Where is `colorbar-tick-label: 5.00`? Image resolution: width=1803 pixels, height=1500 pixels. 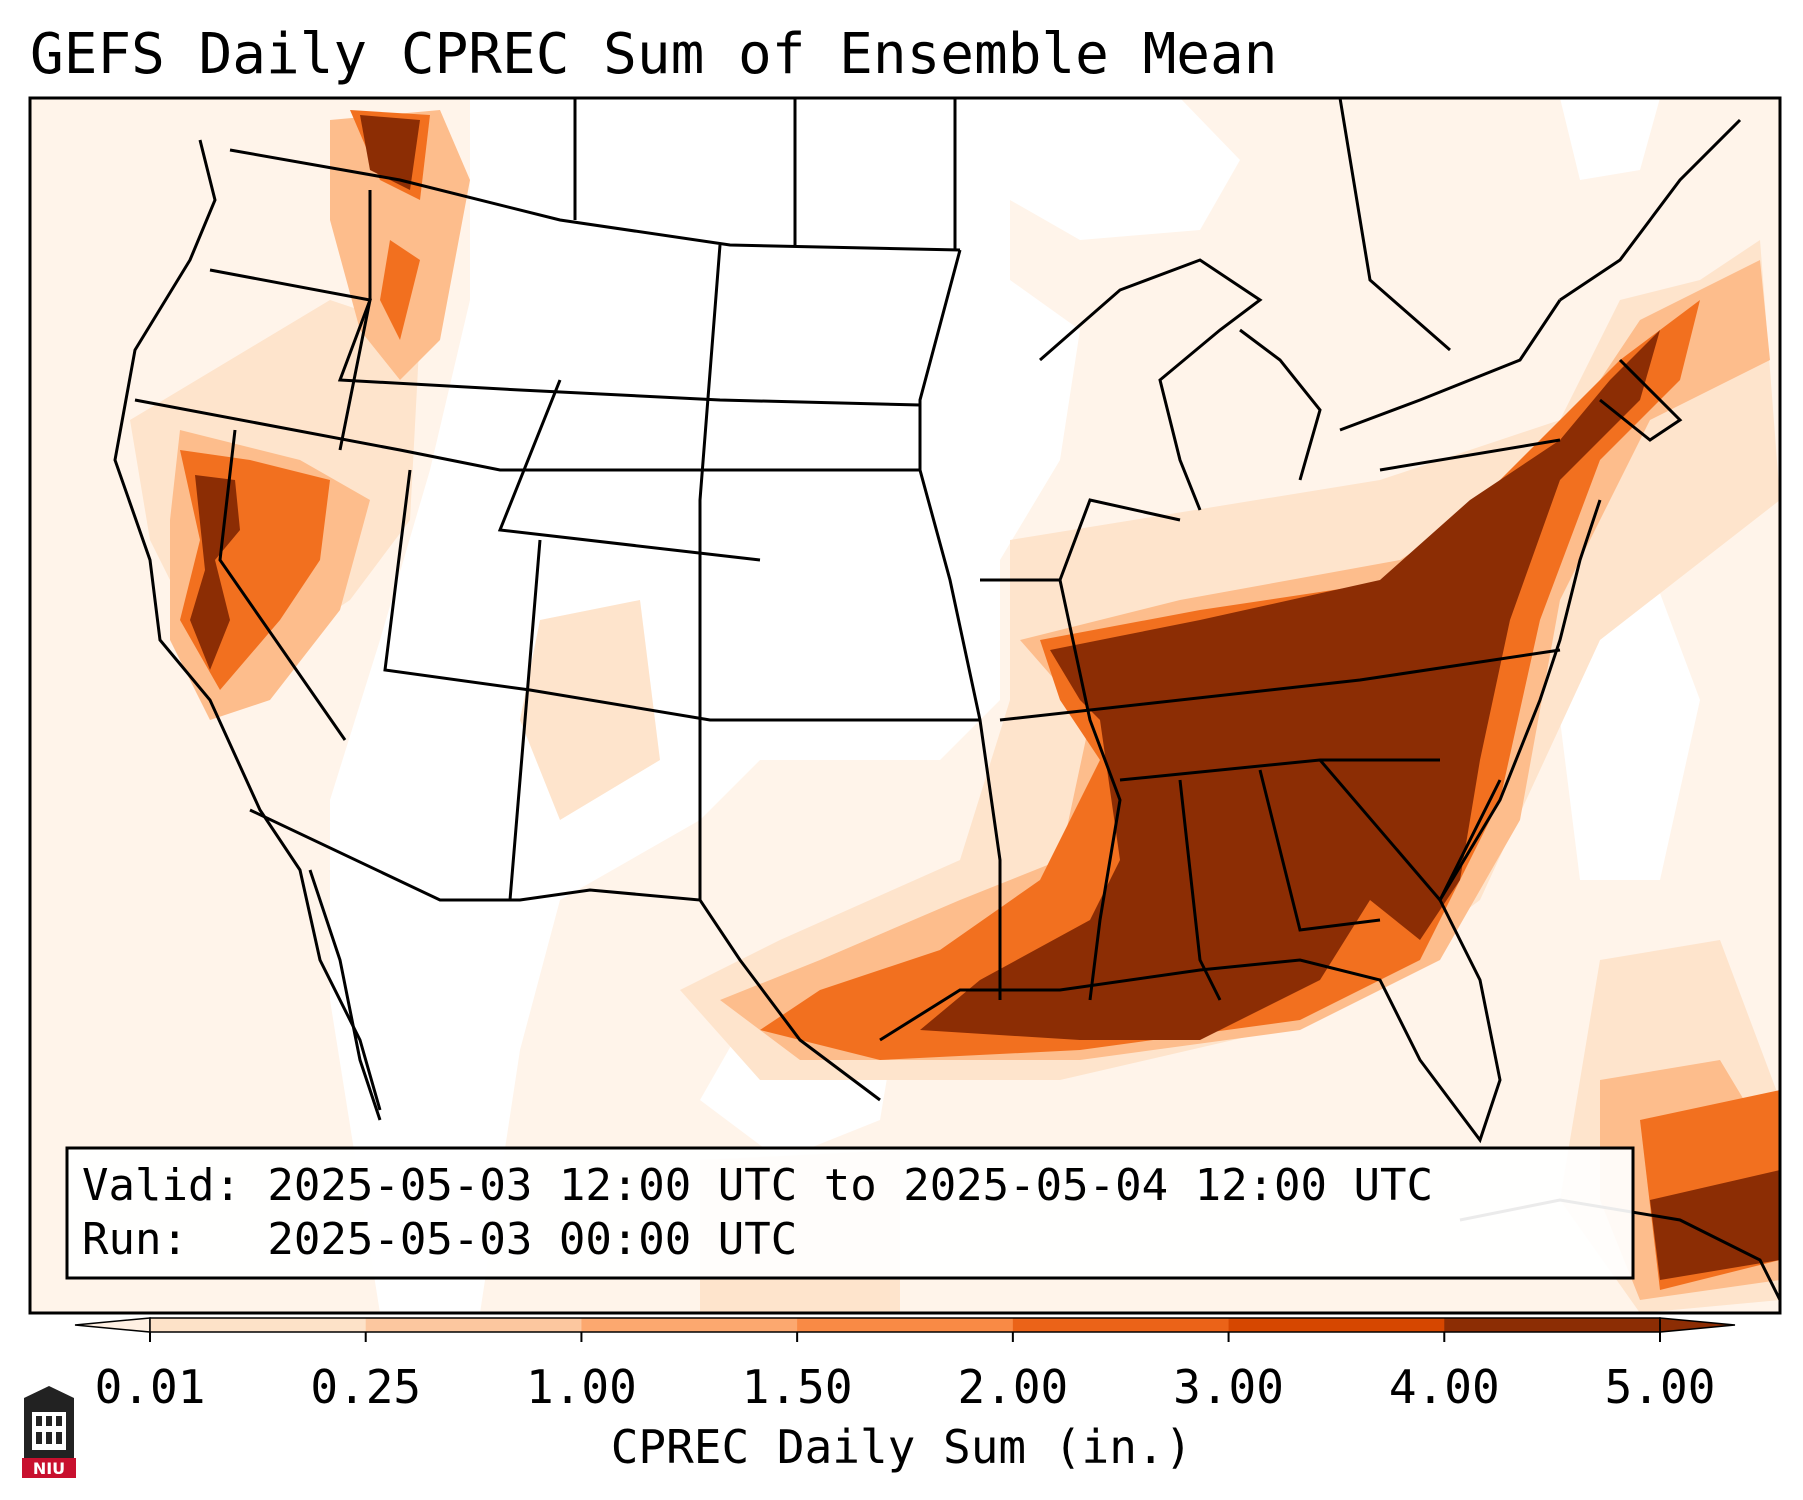
colorbar-tick-label: 5.00 is located at coordinates (1660, 1387).